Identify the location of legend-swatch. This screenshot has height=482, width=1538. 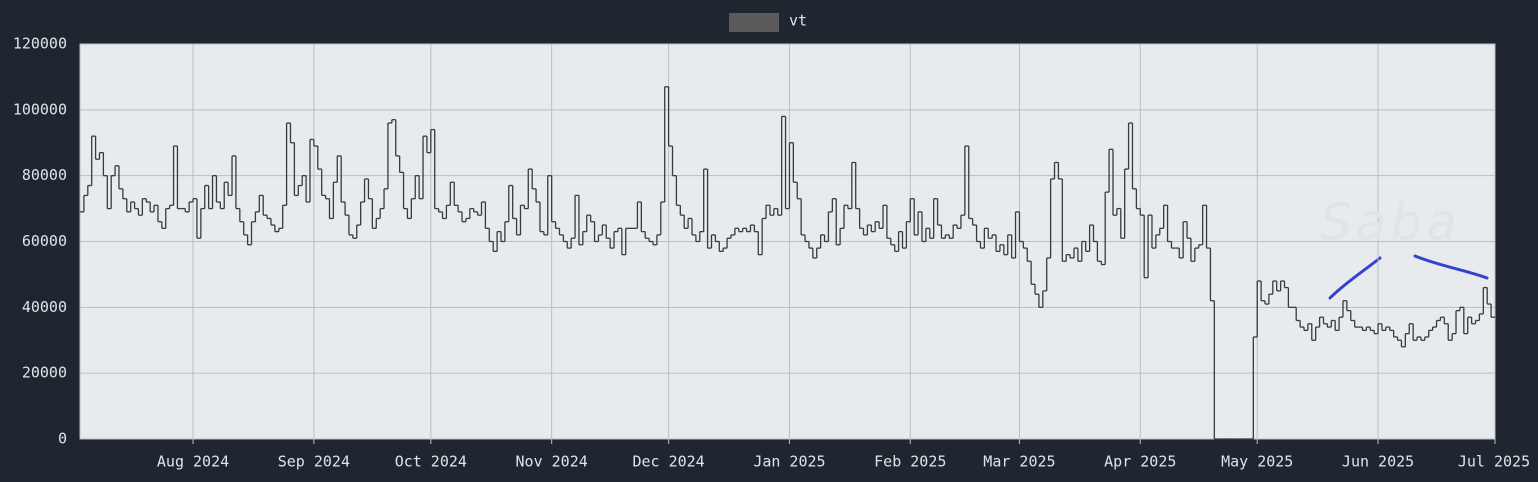
(754, 22).